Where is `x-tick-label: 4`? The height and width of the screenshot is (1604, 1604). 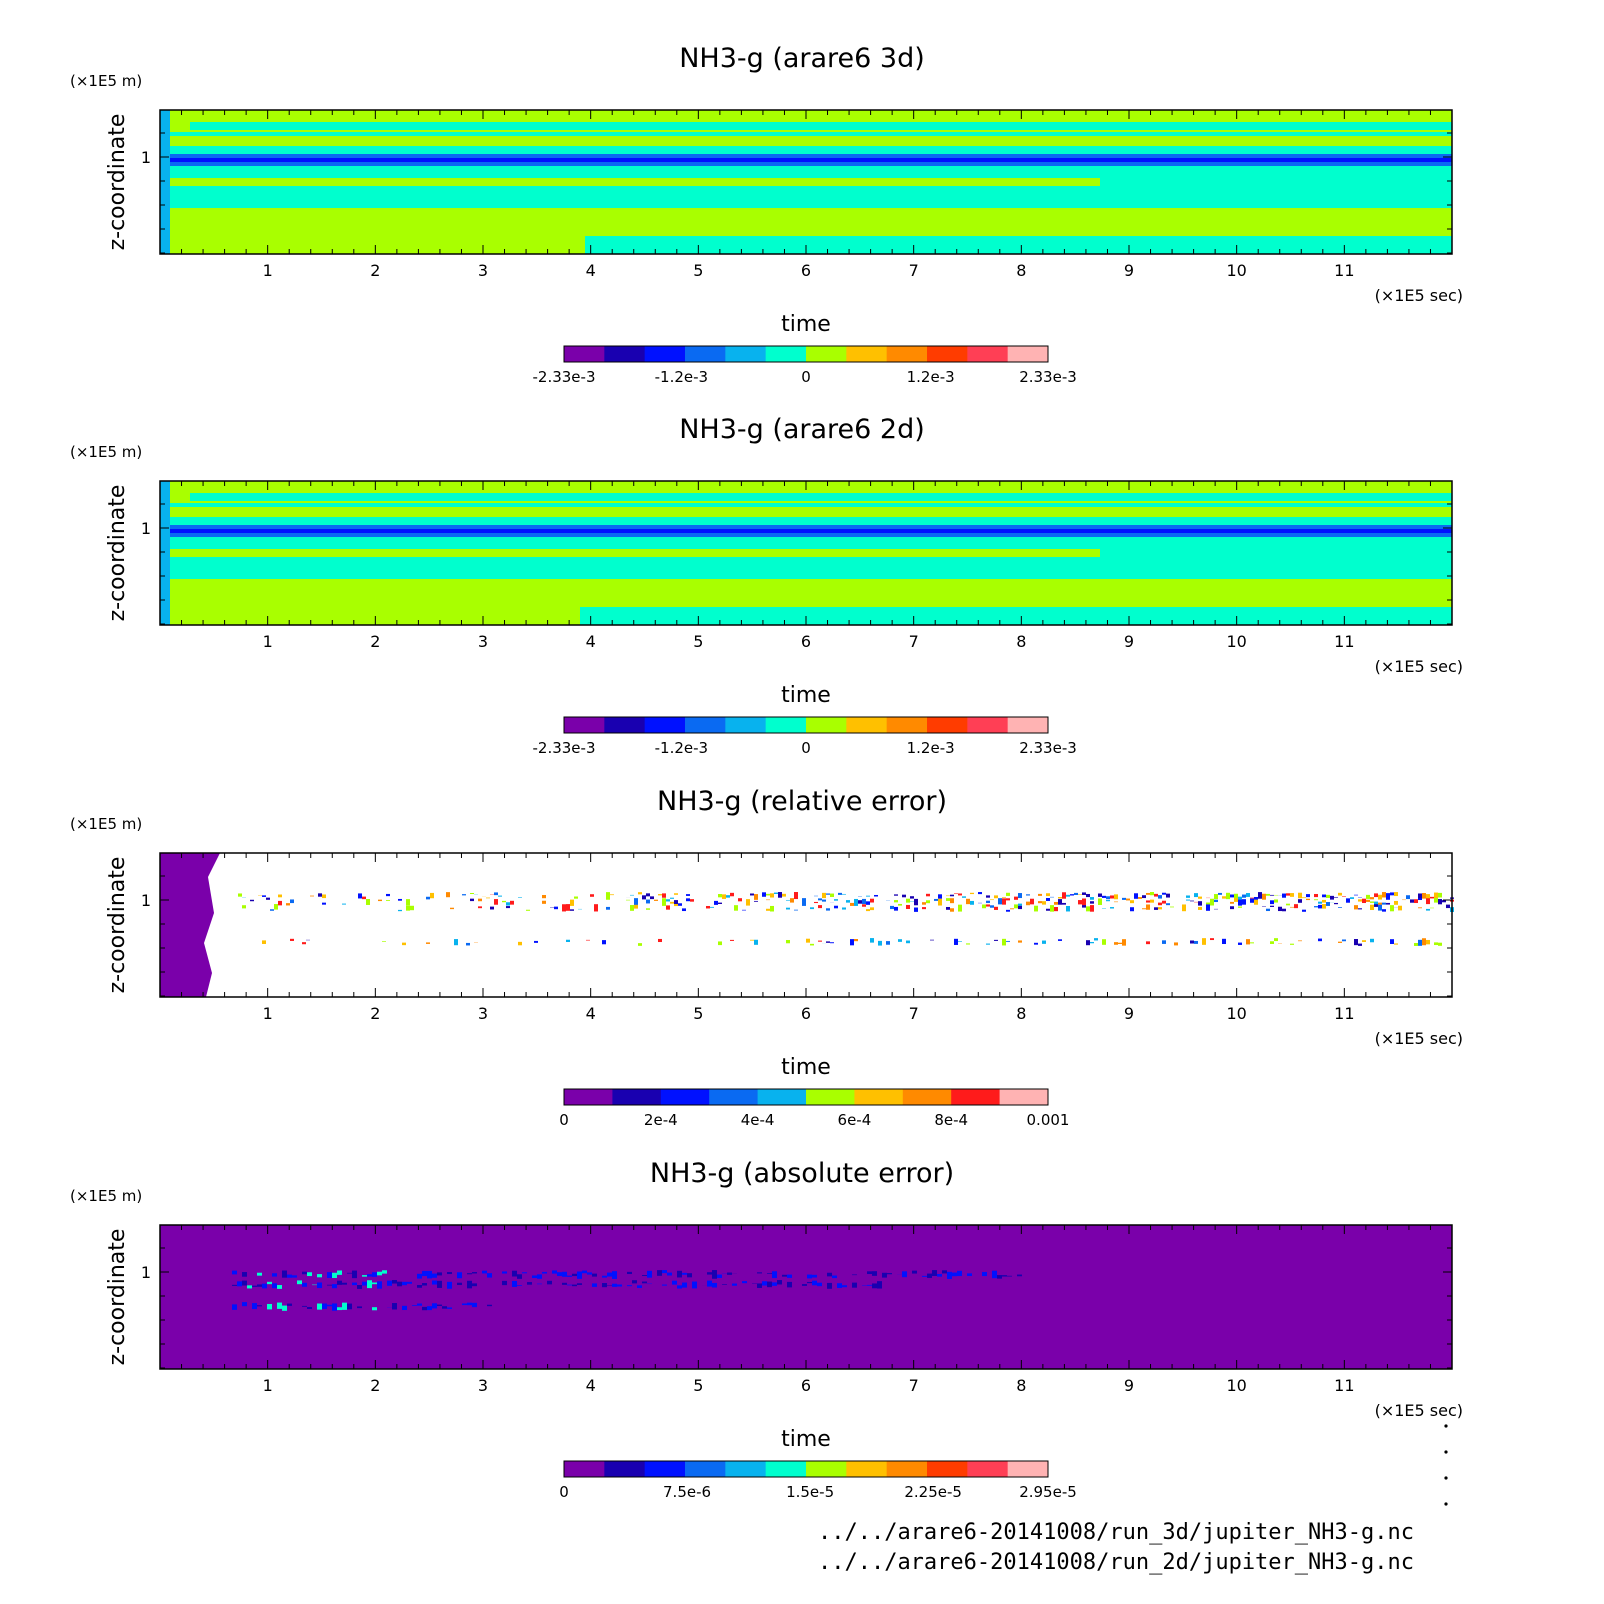
x-tick-label: 4 is located at coordinates (591, 270).